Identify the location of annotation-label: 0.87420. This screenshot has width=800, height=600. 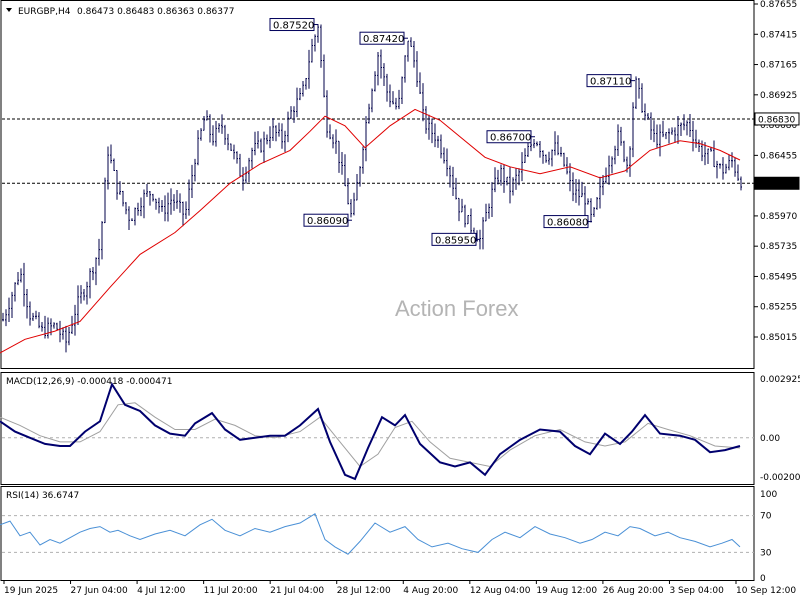
(383, 39).